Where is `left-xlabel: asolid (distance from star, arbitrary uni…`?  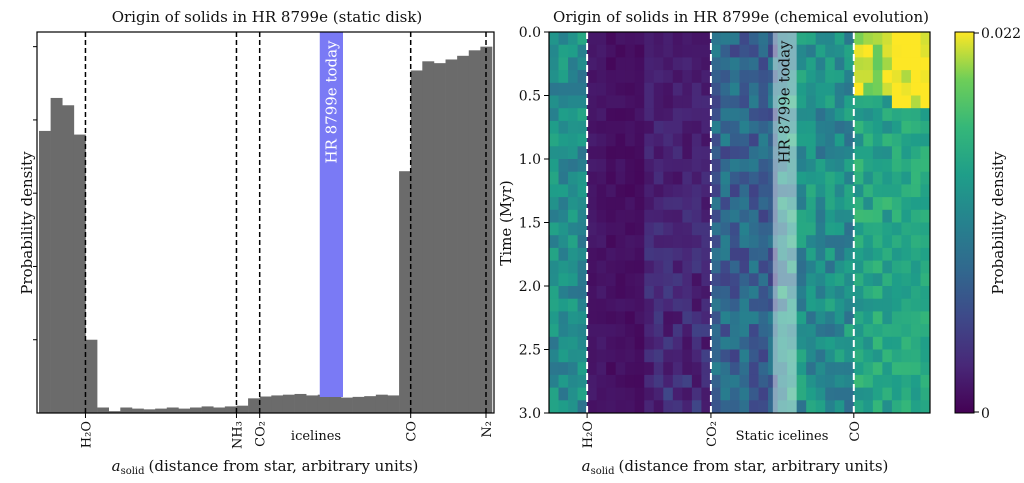
left-xlabel: asolid (distance from star, arbitrary uni… is located at coordinates (265, 467).